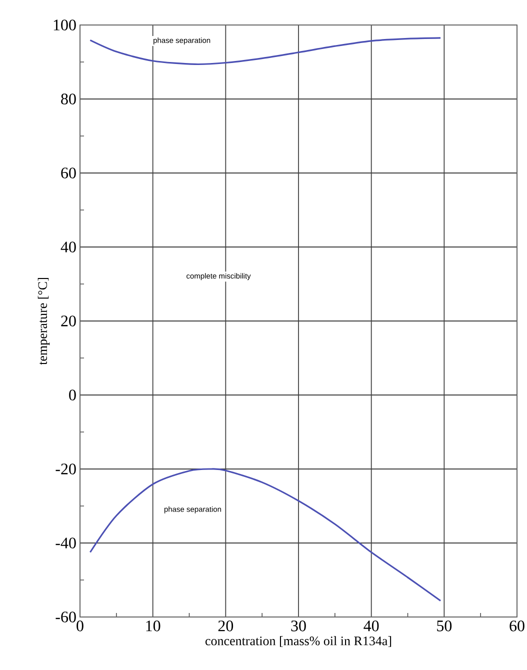 The image size is (527, 670). Describe the element at coordinates (68, 247) in the screenshot. I see `y-tick-label: 40` at that location.